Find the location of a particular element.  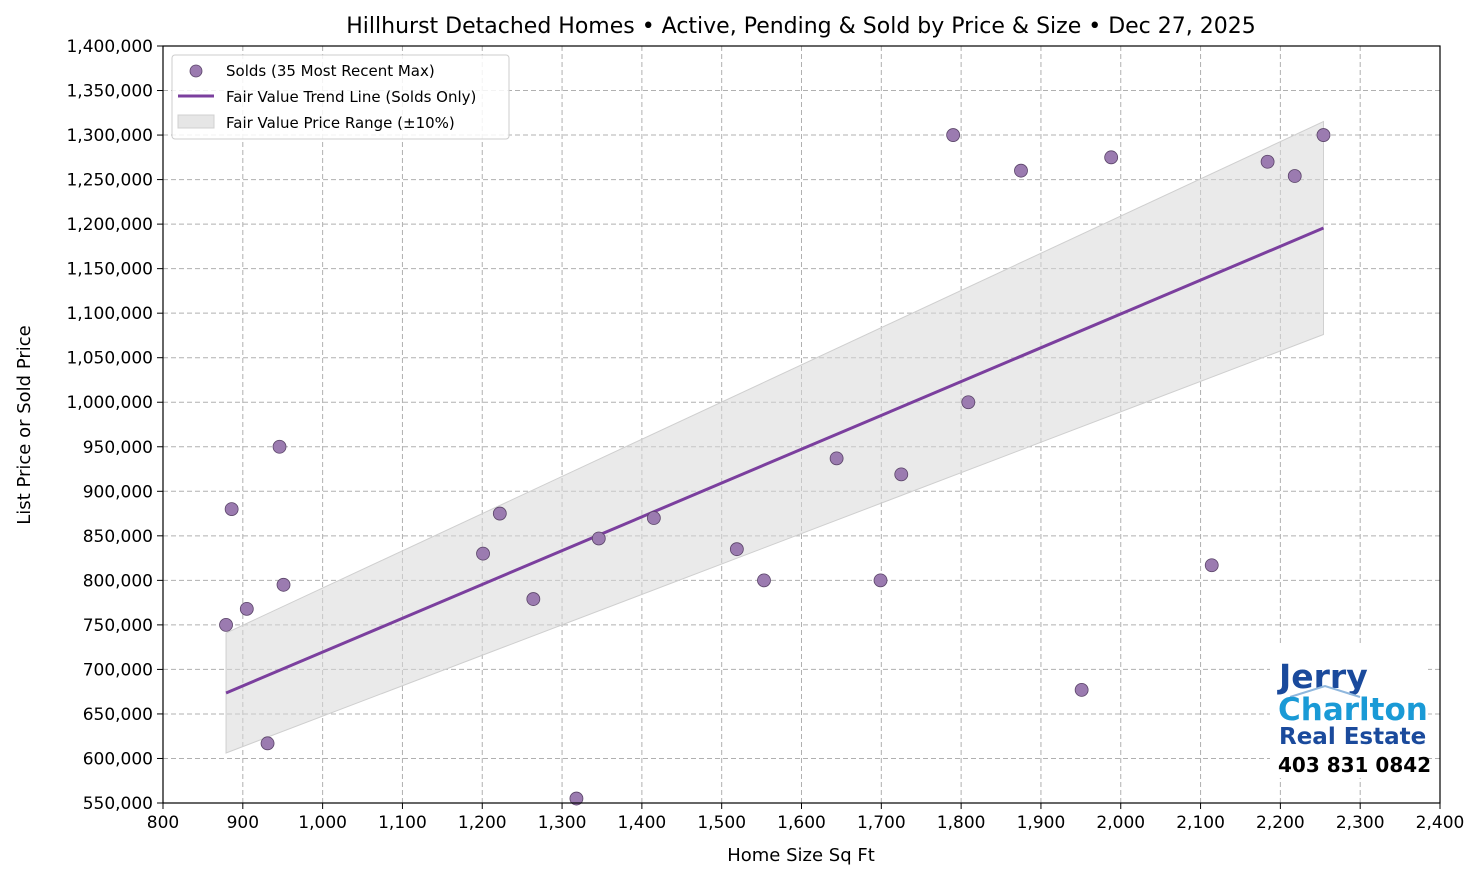

x-tick-label: 2,200 is located at coordinates (1280, 823).